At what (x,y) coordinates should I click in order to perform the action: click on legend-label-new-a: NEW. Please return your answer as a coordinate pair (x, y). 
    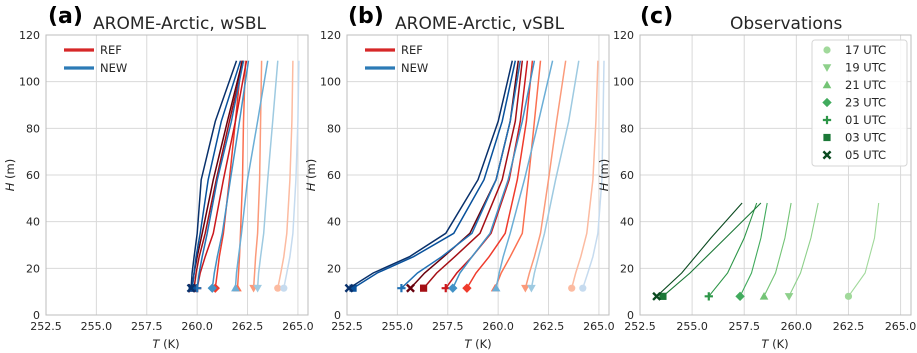
    Looking at the image, I should click on (113, 68).